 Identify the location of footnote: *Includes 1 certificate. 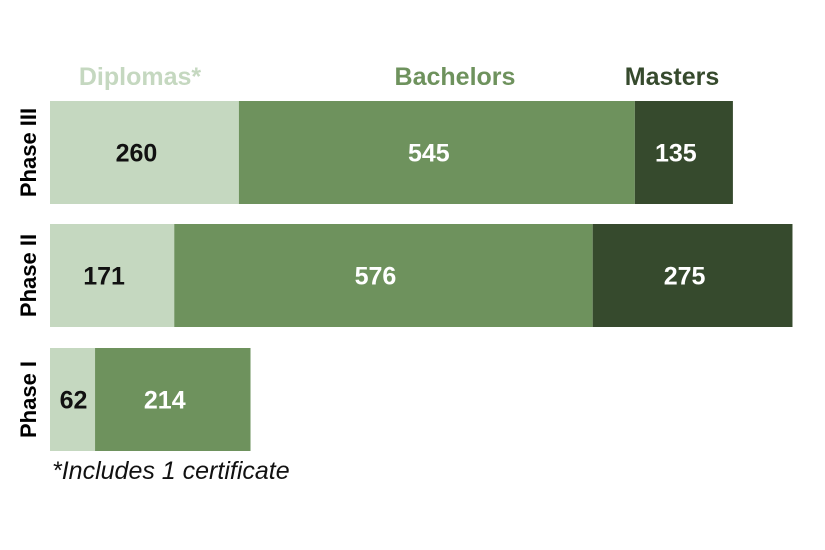
(171, 471).